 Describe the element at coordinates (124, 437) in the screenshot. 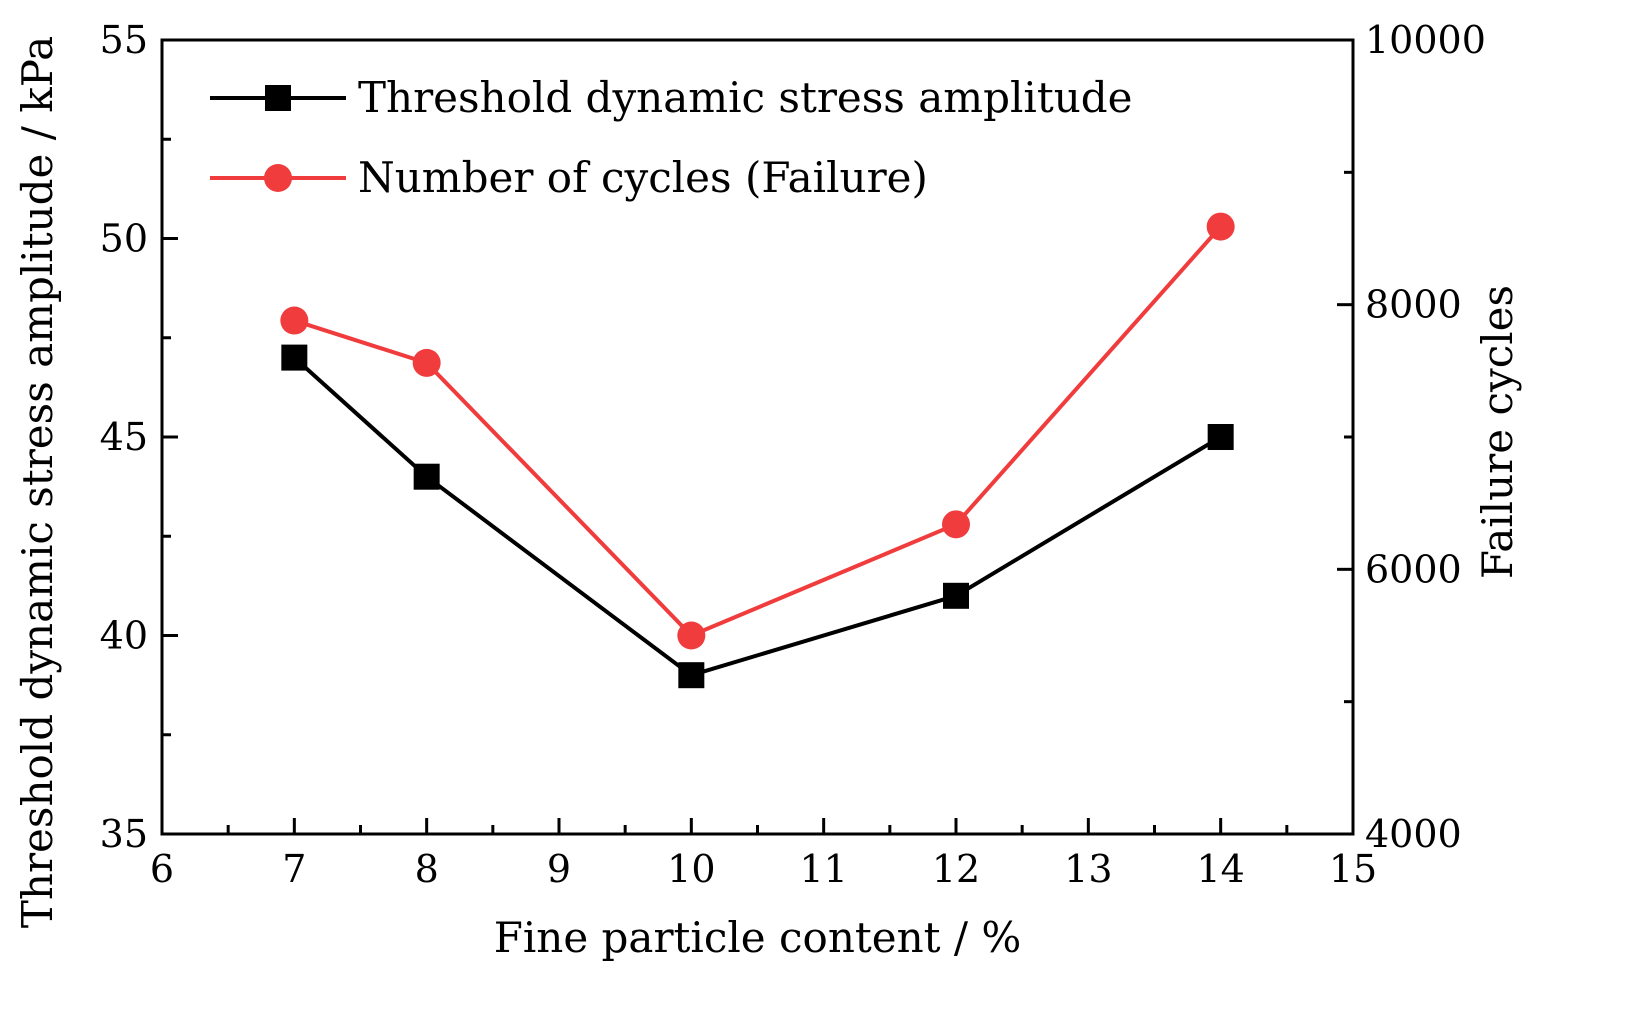

I see `y-tick-label-45: 45` at that location.